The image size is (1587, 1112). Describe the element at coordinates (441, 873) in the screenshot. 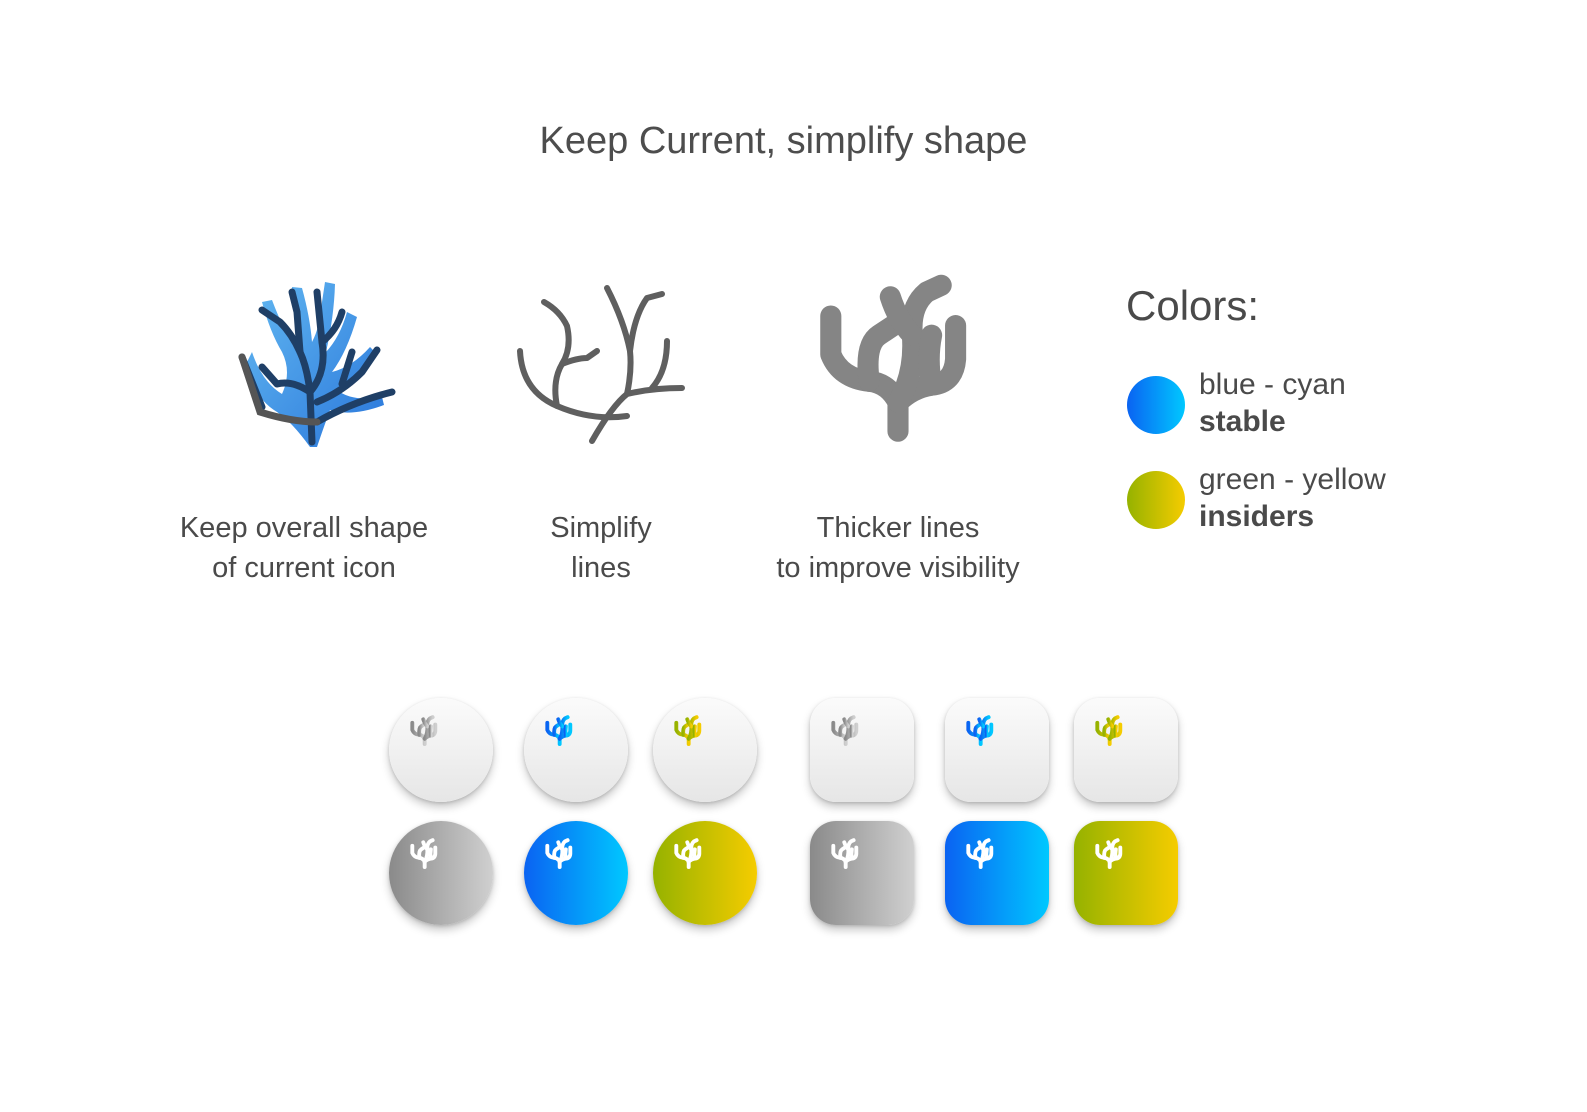

I see `app-icon-round-dark-gray` at that location.